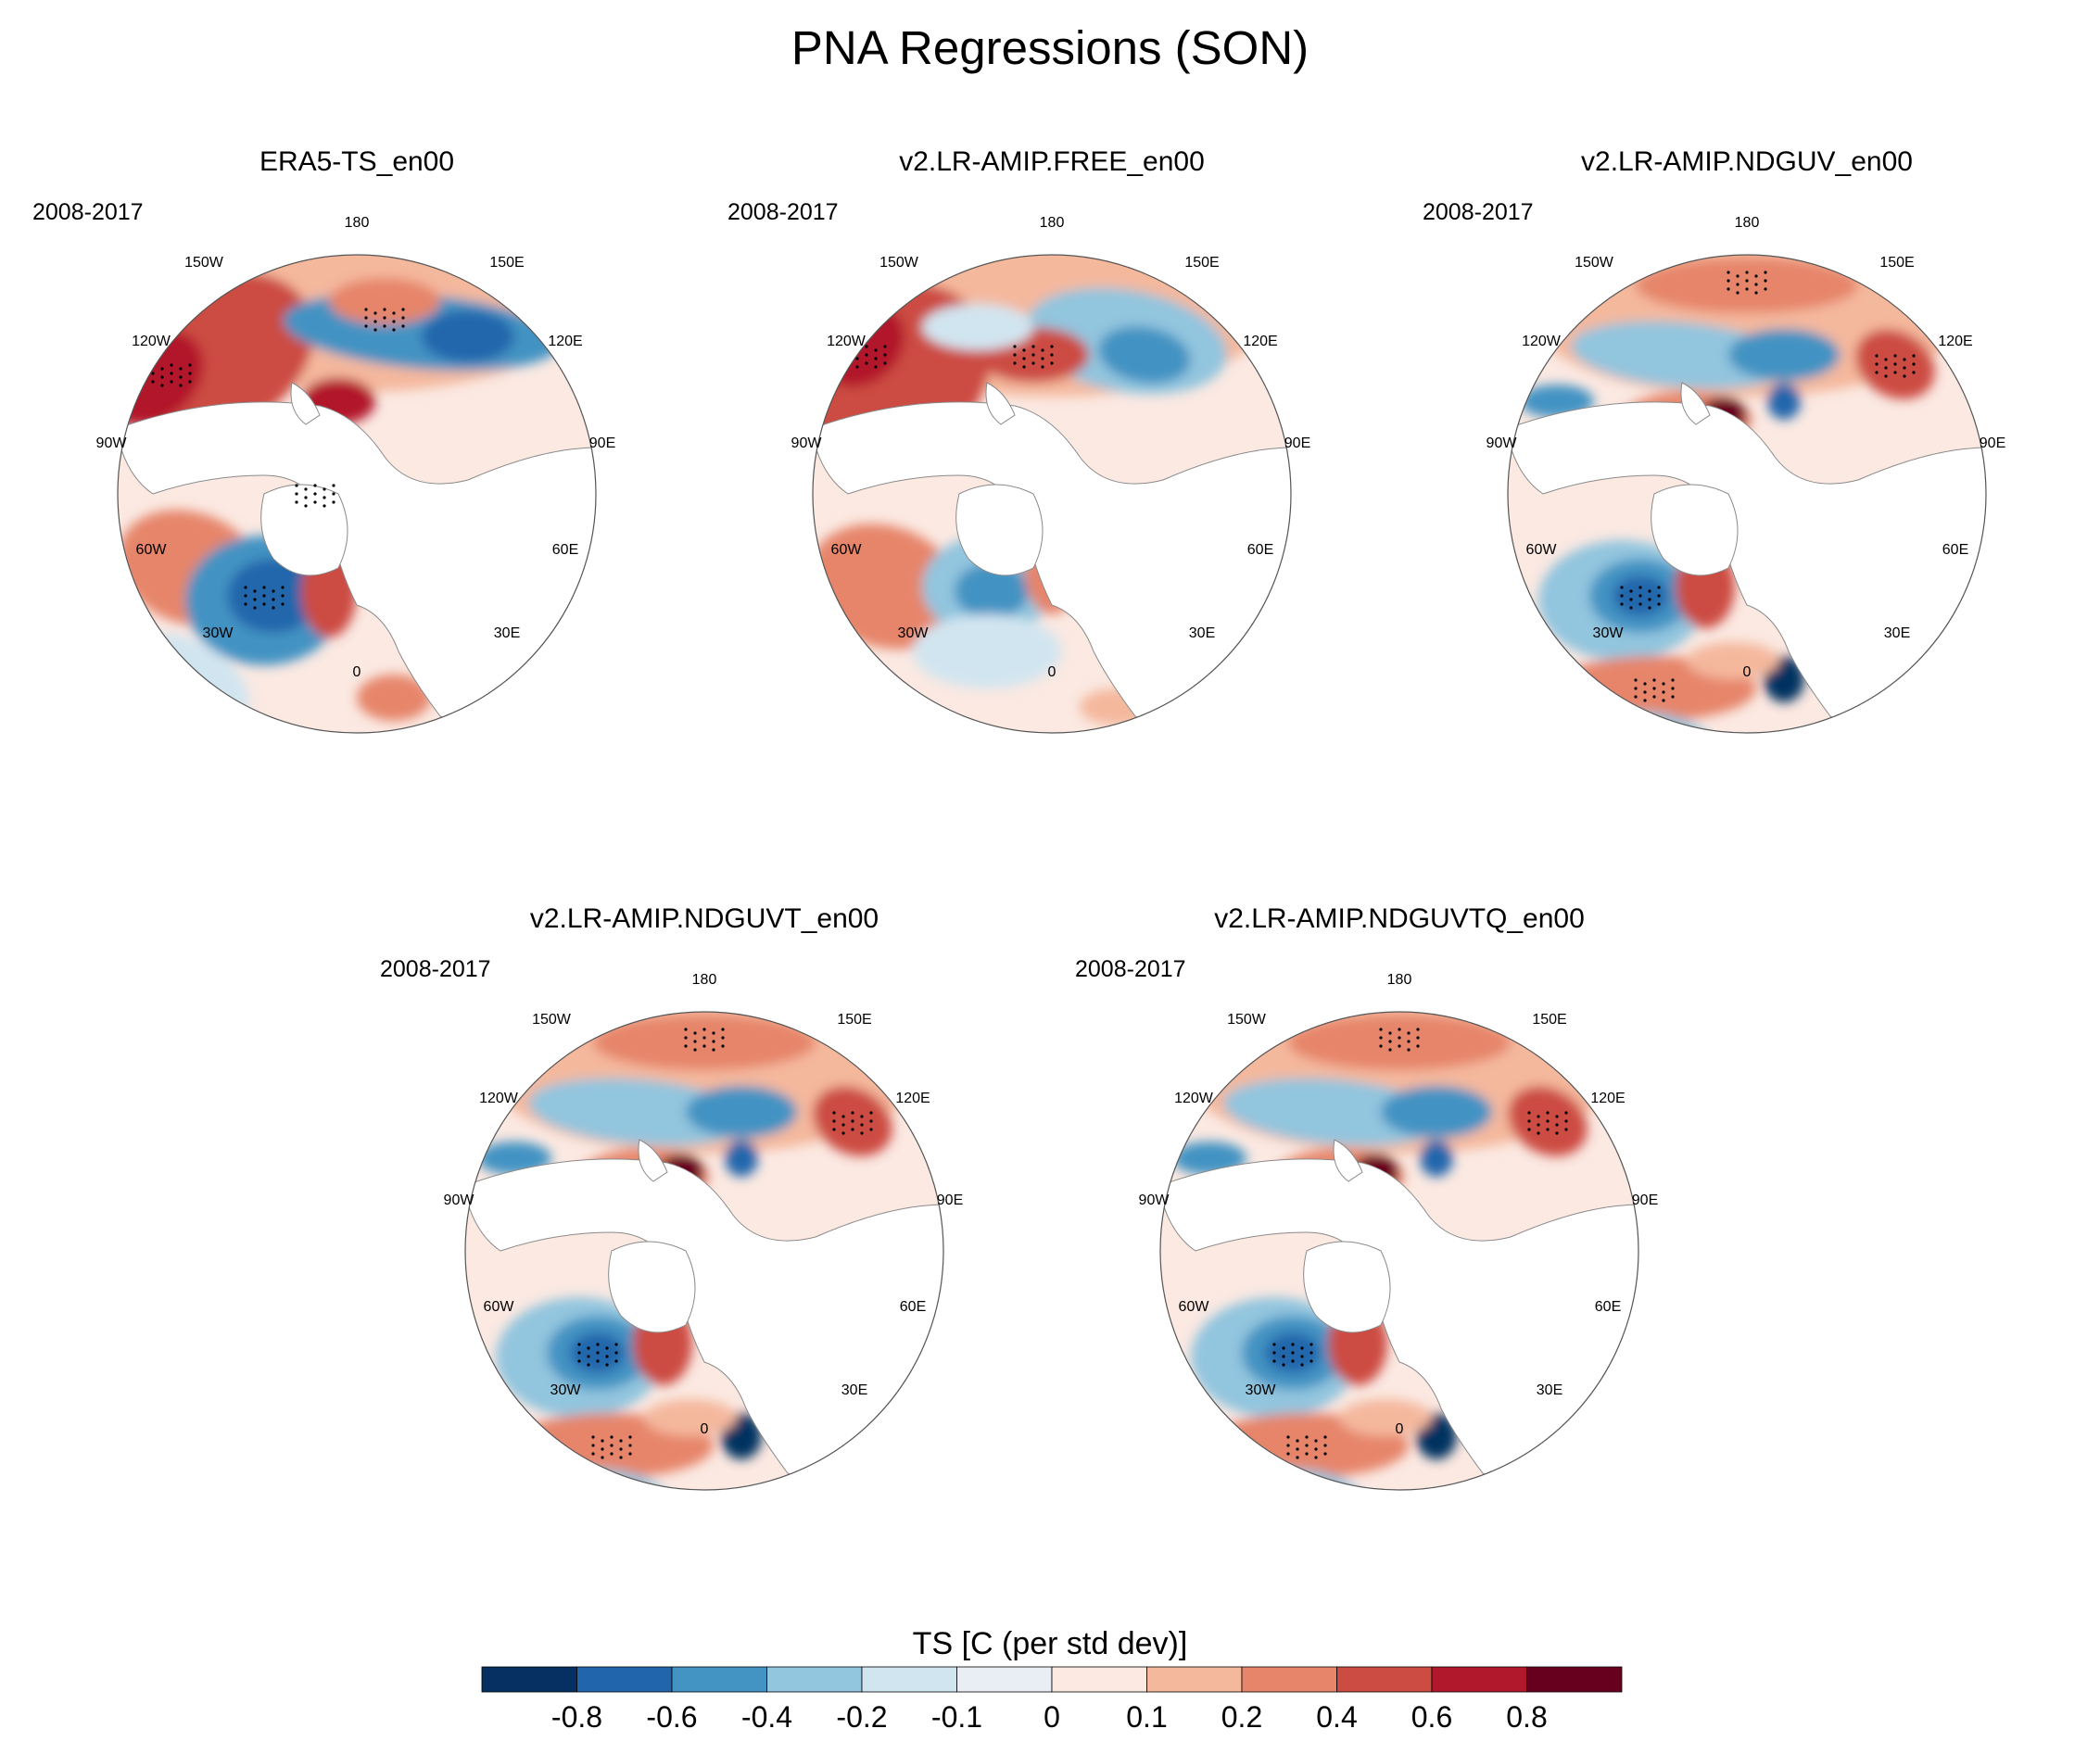 Image resolution: width=2100 pixels, height=1754 pixels. I want to click on colorbar-tick-label: -0.6, so click(671, 1717).